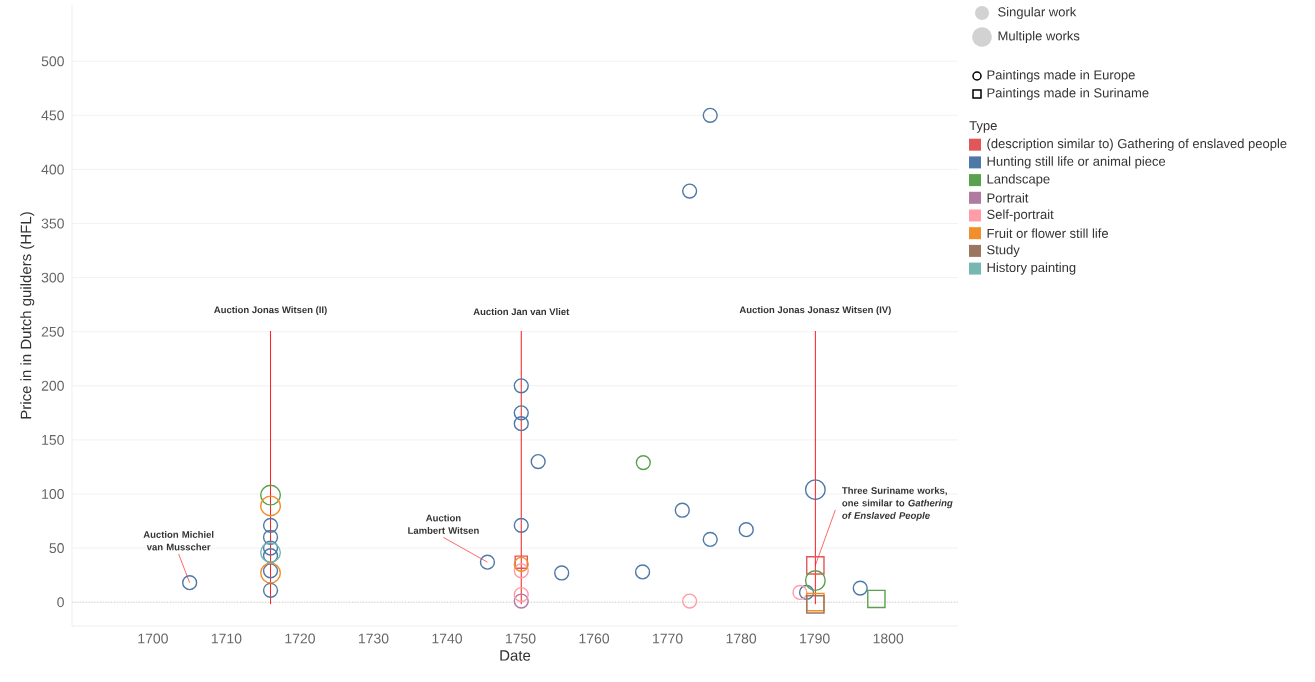 This screenshot has height=682, width=1315. What do you see at coordinates (521, 312) in the screenshot?
I see `ref-line-label: Auction Jan van Vliet` at bounding box center [521, 312].